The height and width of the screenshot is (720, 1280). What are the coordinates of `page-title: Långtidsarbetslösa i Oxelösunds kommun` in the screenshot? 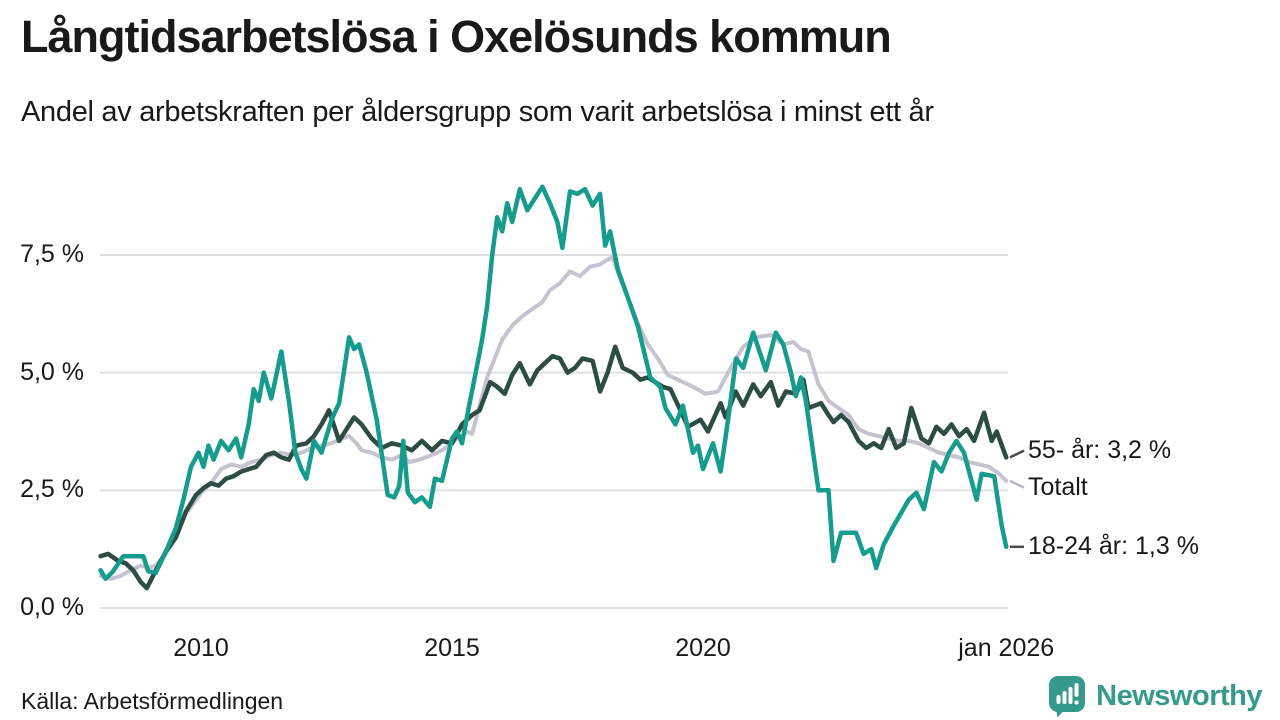 It's located at (456, 36).